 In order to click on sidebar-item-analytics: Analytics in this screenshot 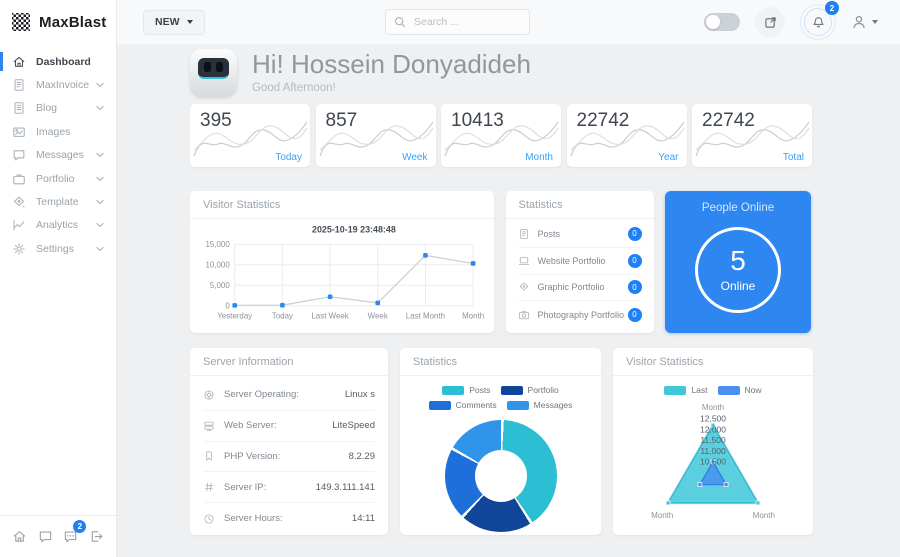, I will do `click(58, 225)`.